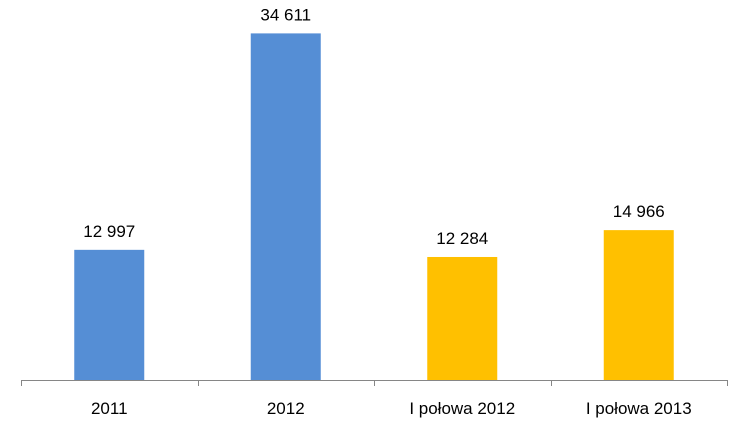 The image size is (750, 433). What do you see at coordinates (639, 408) in the screenshot?
I see `x-tick-label-4: I połowa 2013` at bounding box center [639, 408].